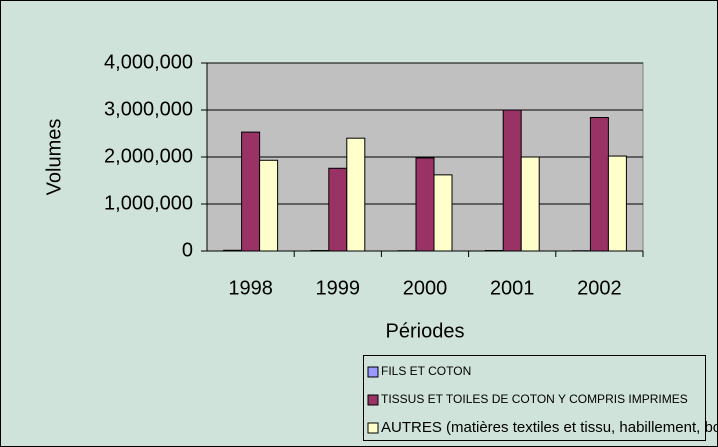 The width and height of the screenshot is (718, 447). I want to click on y-tick-label: 0, so click(187, 250).